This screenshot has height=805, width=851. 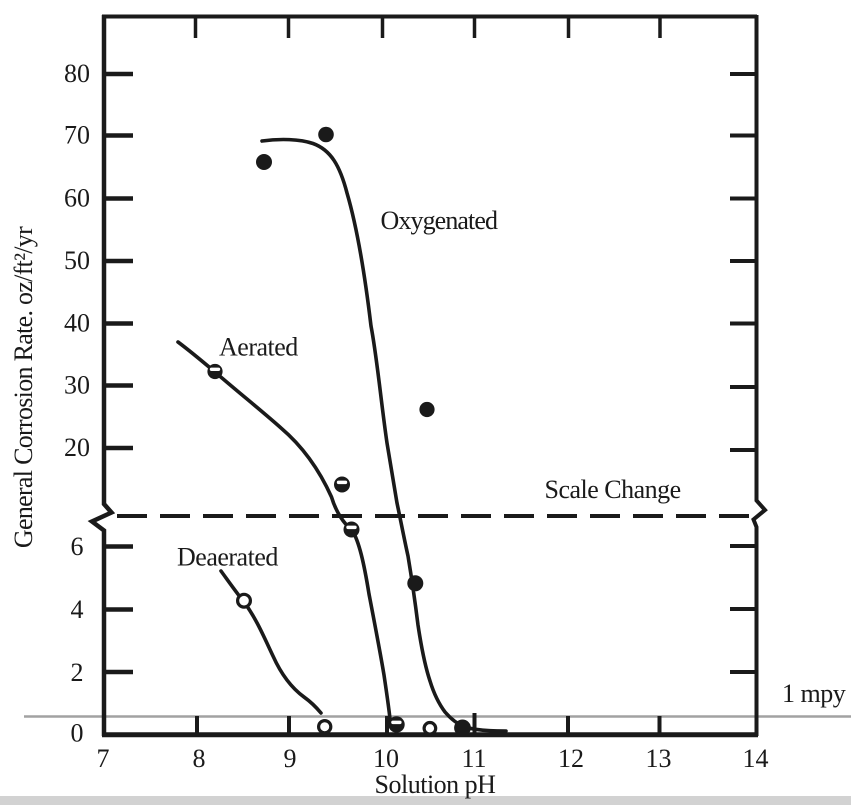 I want to click on svg-text: 30, so click(x=77, y=385).